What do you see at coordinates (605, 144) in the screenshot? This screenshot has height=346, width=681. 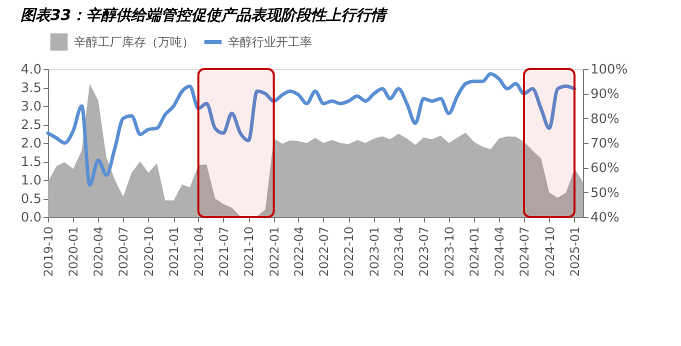 I see `y2-tick-label: 70%` at bounding box center [605, 144].